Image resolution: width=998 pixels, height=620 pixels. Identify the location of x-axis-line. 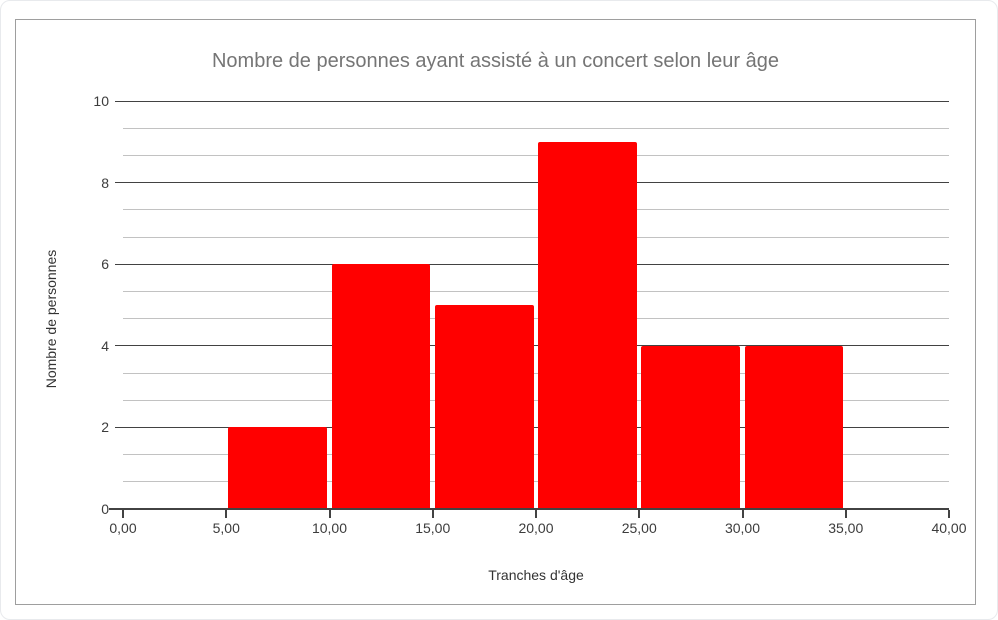
(529, 509).